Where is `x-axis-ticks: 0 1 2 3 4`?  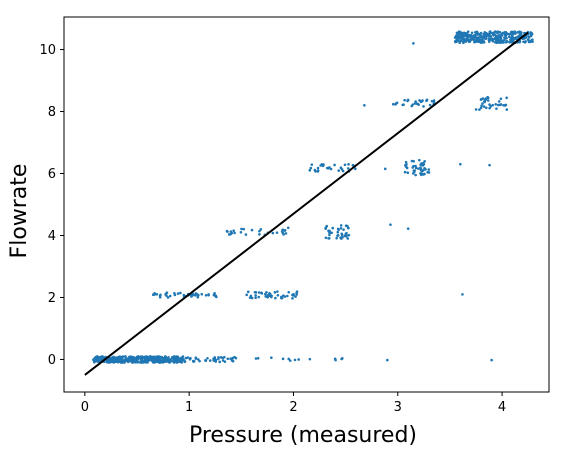
x-axis-ticks: 0 1 2 3 4 is located at coordinates (293, 403).